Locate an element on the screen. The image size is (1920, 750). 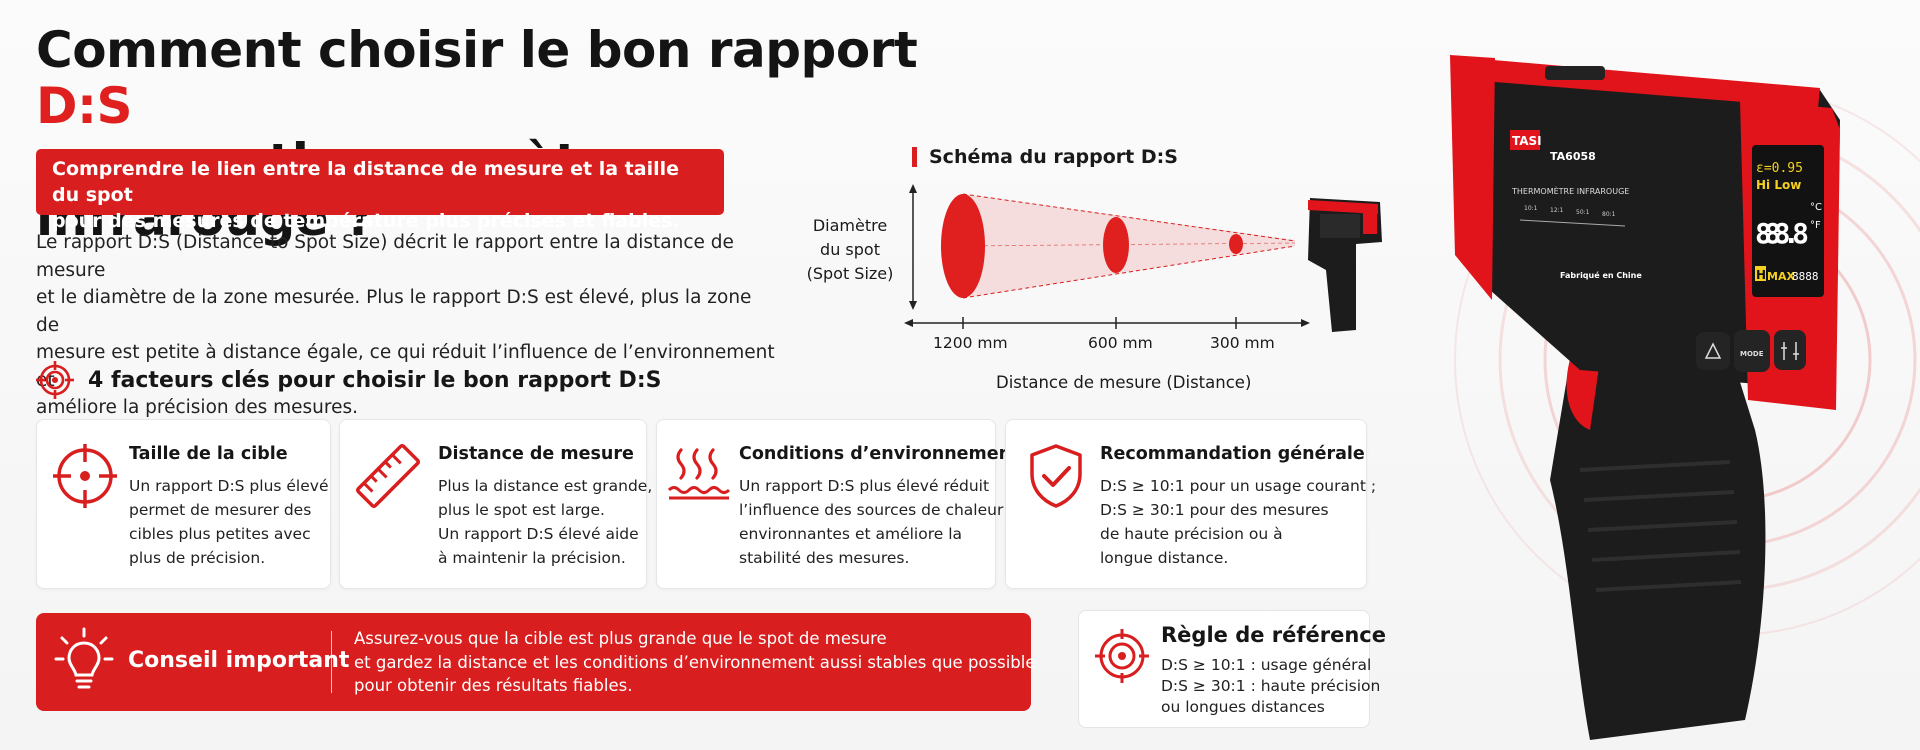
card-line: de haute précision ou à is located at coordinates (1191, 534).